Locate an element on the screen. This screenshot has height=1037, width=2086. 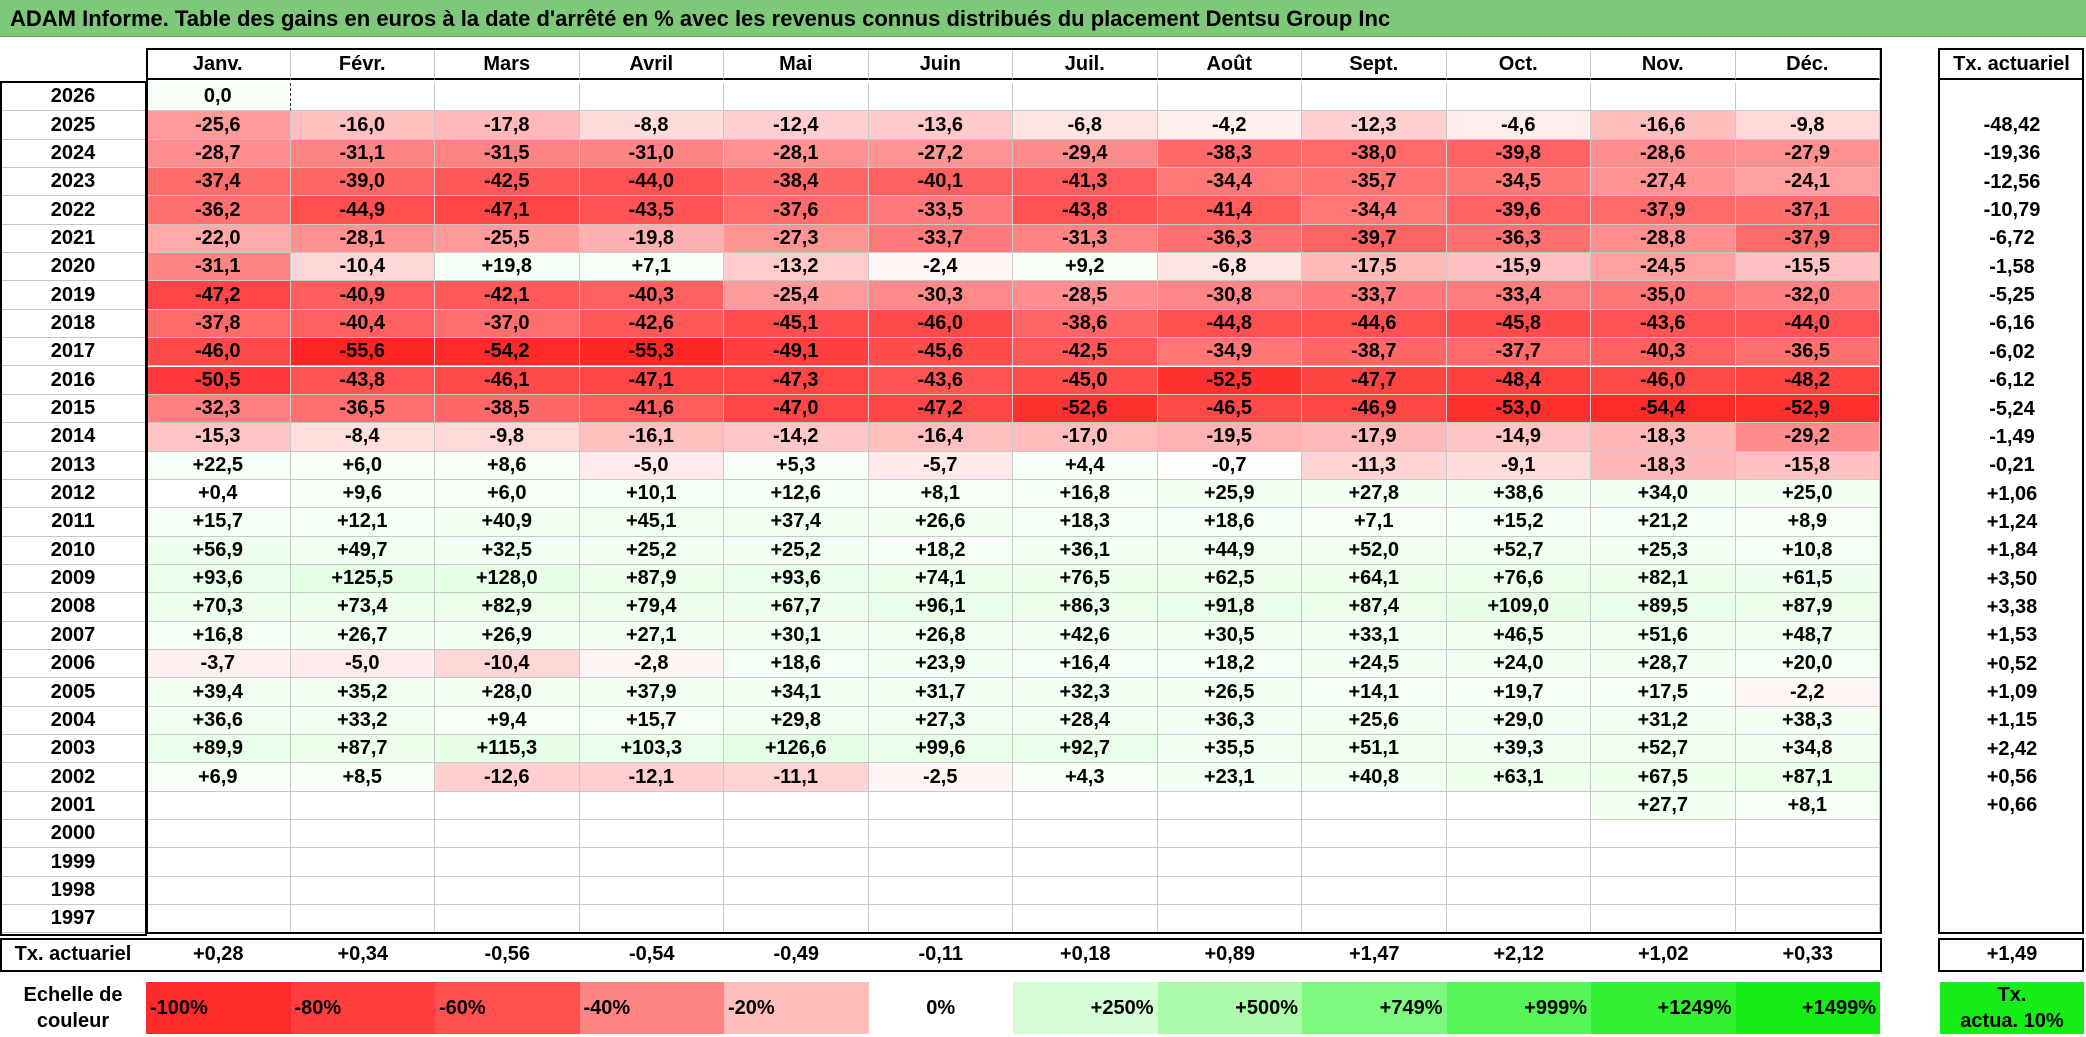
table-cell: +61,5 is located at coordinates (1807, 579).